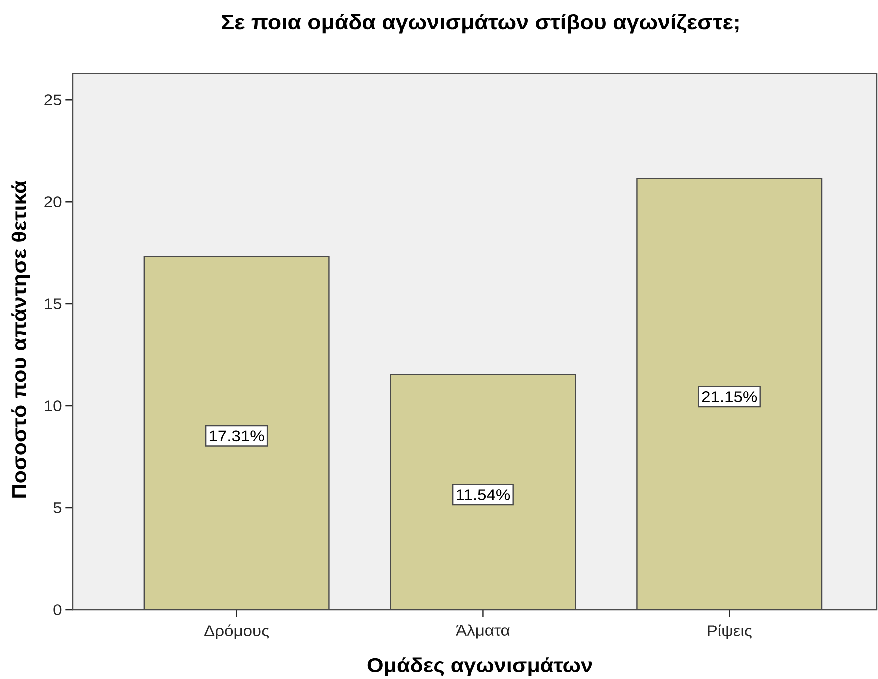 The height and width of the screenshot is (679, 878). What do you see at coordinates (480, 24) in the screenshot?
I see `chart-title: Σε ποια ομάδα αγωνισμάτων στίβου αγωνίζεστε;` at bounding box center [480, 24].